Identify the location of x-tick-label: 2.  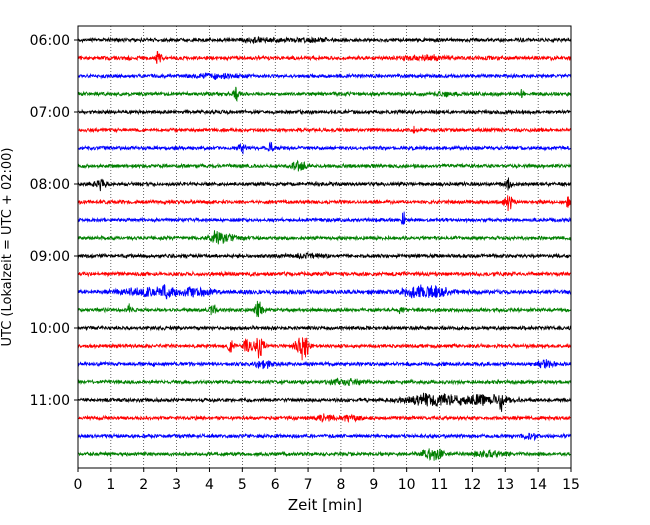
(143, 485).